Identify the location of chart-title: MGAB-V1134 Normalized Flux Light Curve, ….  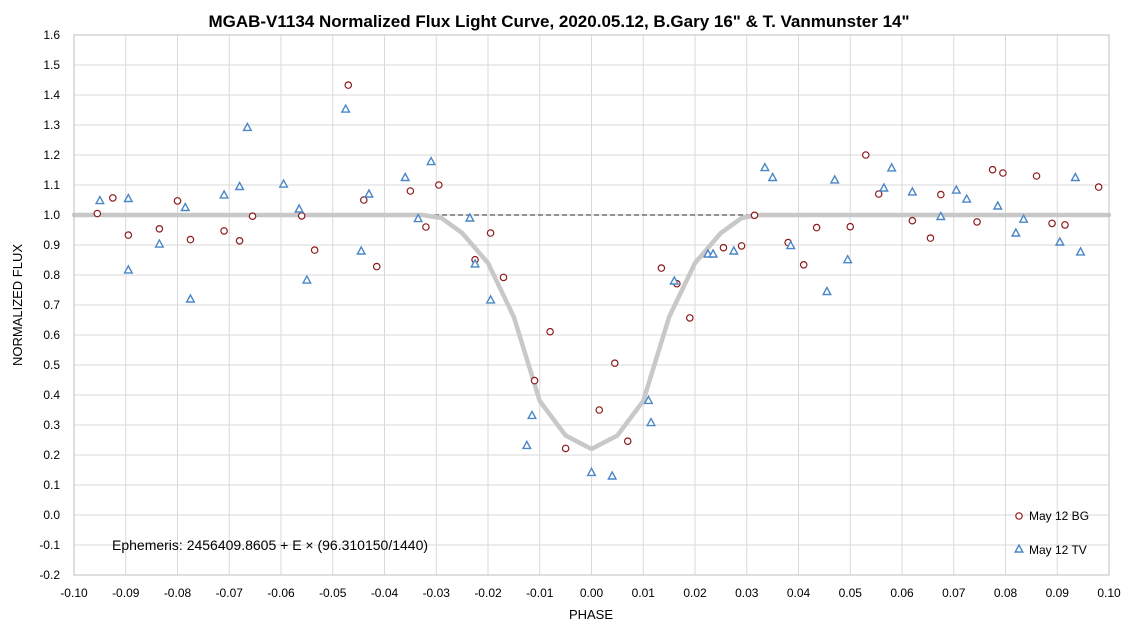
(558, 21).